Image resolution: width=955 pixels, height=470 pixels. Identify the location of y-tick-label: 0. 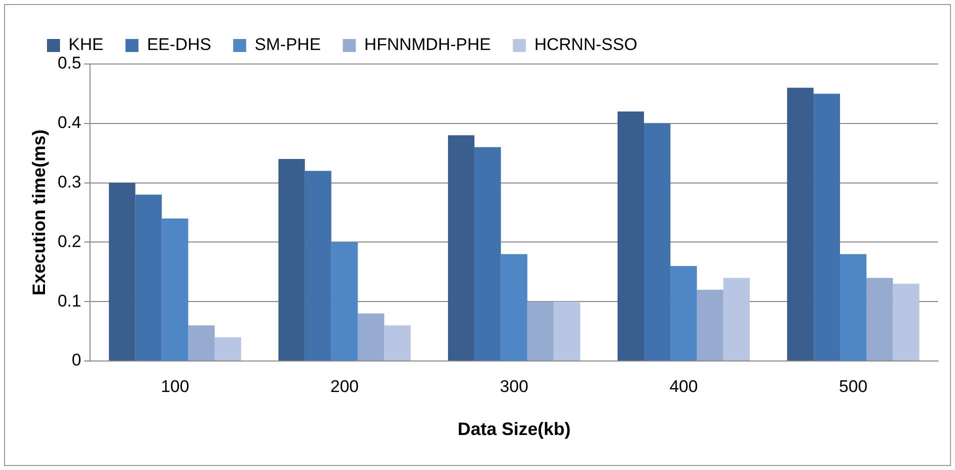
(77, 360).